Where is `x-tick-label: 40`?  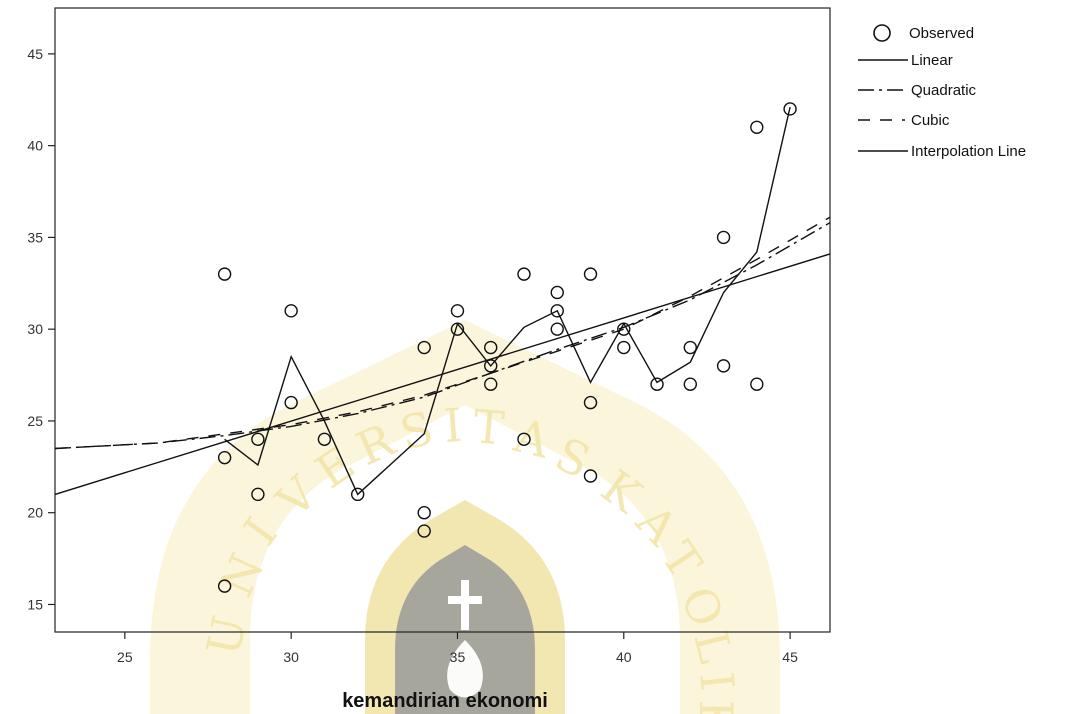
x-tick-label: 40 is located at coordinates (624, 657).